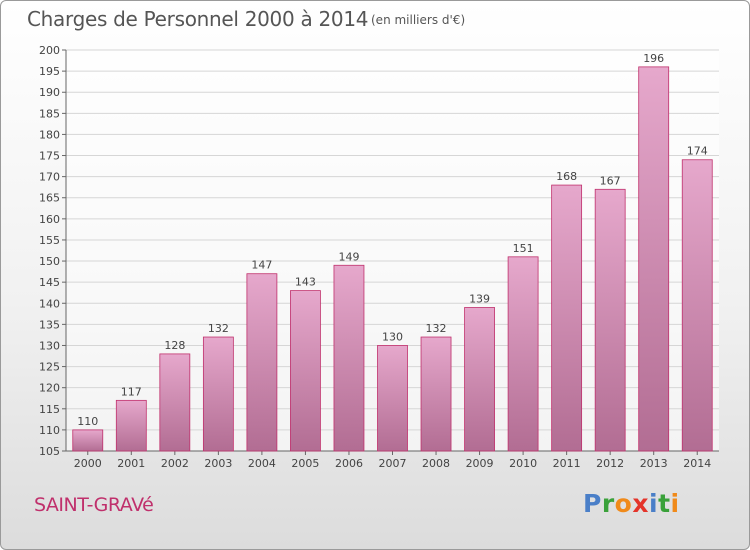 The width and height of the screenshot is (750, 550). Describe the element at coordinates (664, 503) in the screenshot. I see `logo-letter: t` at that location.